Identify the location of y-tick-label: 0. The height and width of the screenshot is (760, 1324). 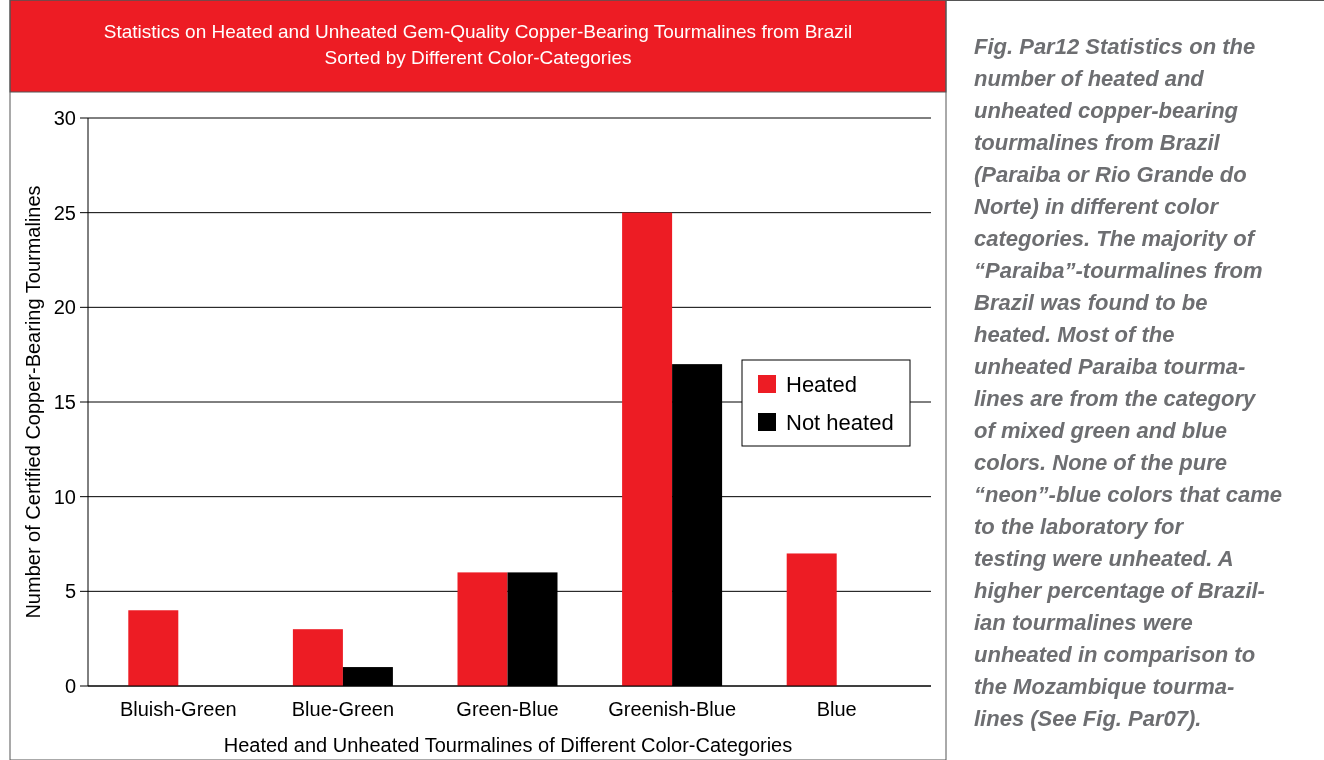
(70, 686).